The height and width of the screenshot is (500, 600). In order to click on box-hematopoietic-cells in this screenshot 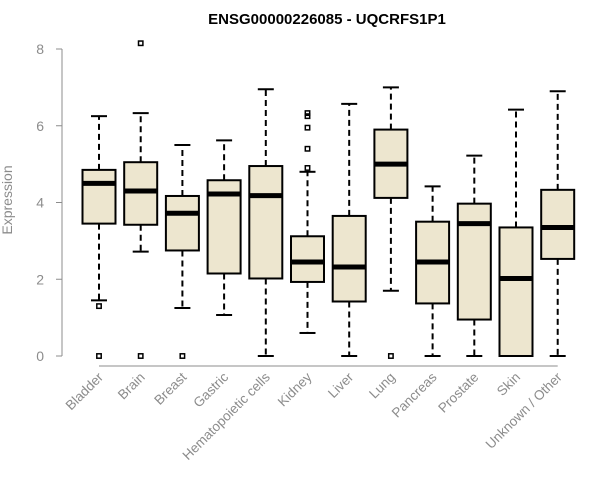, I will do `click(266, 222)`.